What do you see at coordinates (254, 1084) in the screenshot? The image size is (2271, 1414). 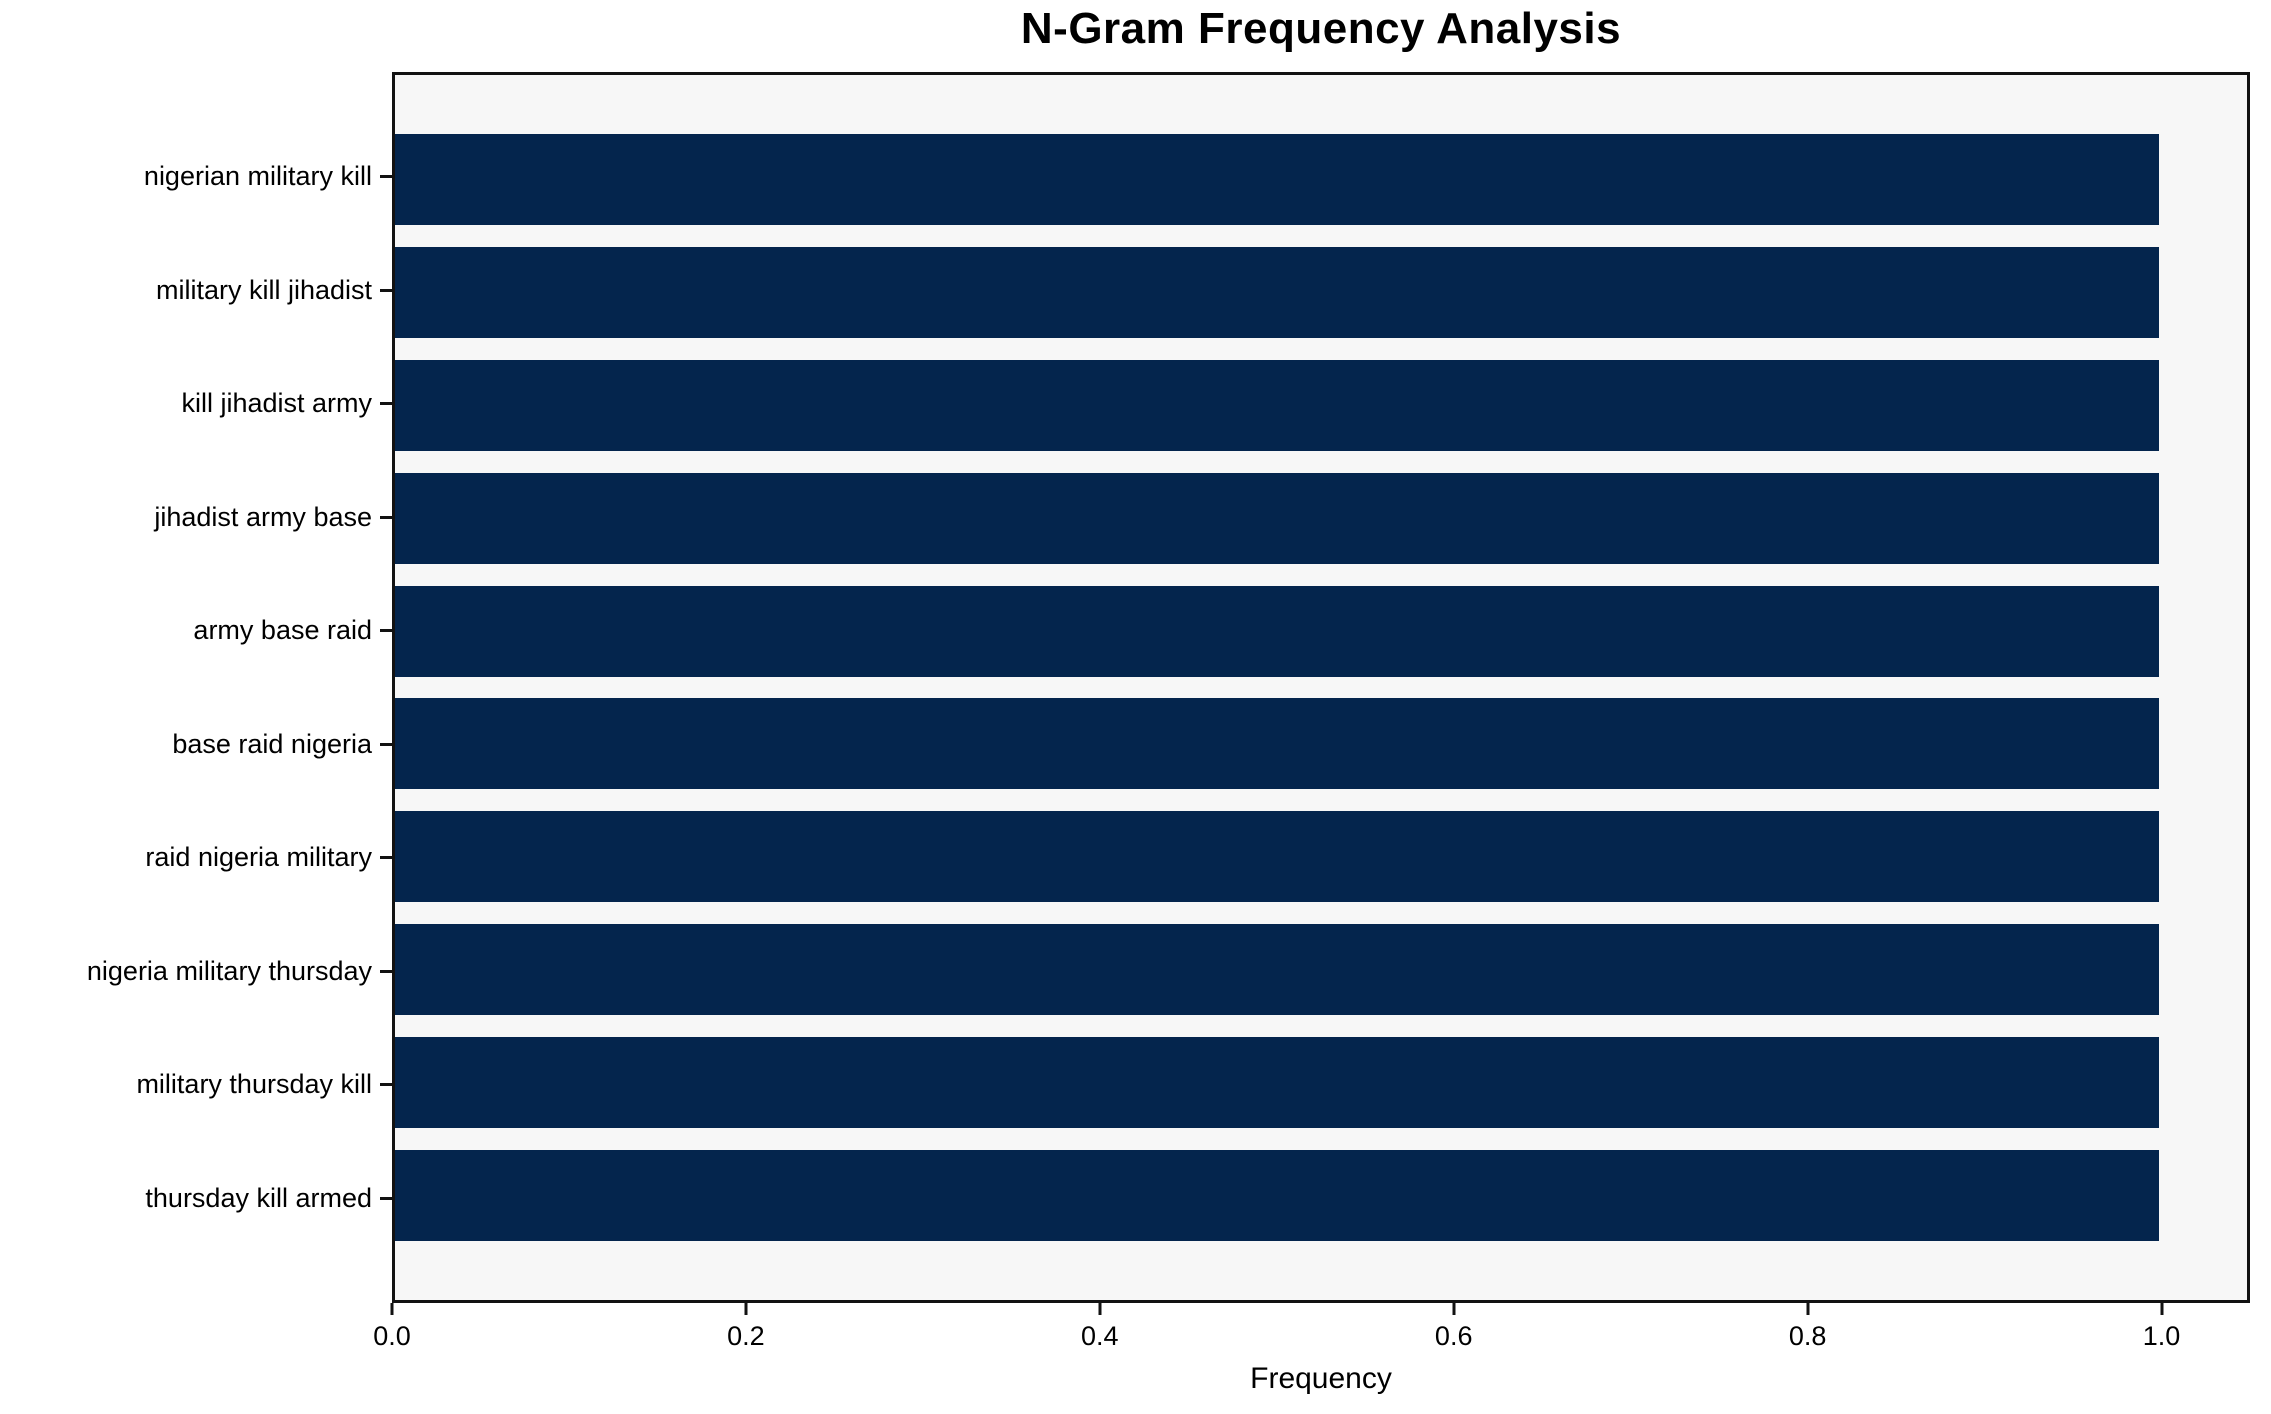 I see `y-tick-label: military thursday kill` at bounding box center [254, 1084].